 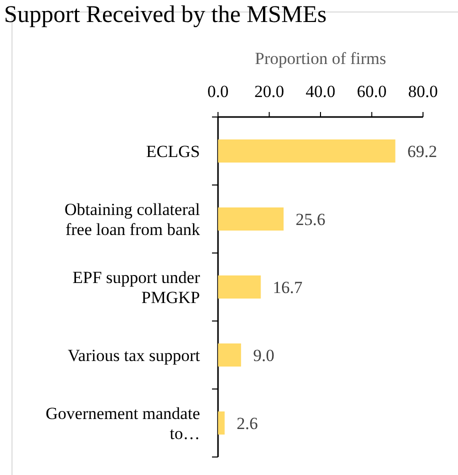 I want to click on x-tick-label: 20.0, so click(x=269, y=91).